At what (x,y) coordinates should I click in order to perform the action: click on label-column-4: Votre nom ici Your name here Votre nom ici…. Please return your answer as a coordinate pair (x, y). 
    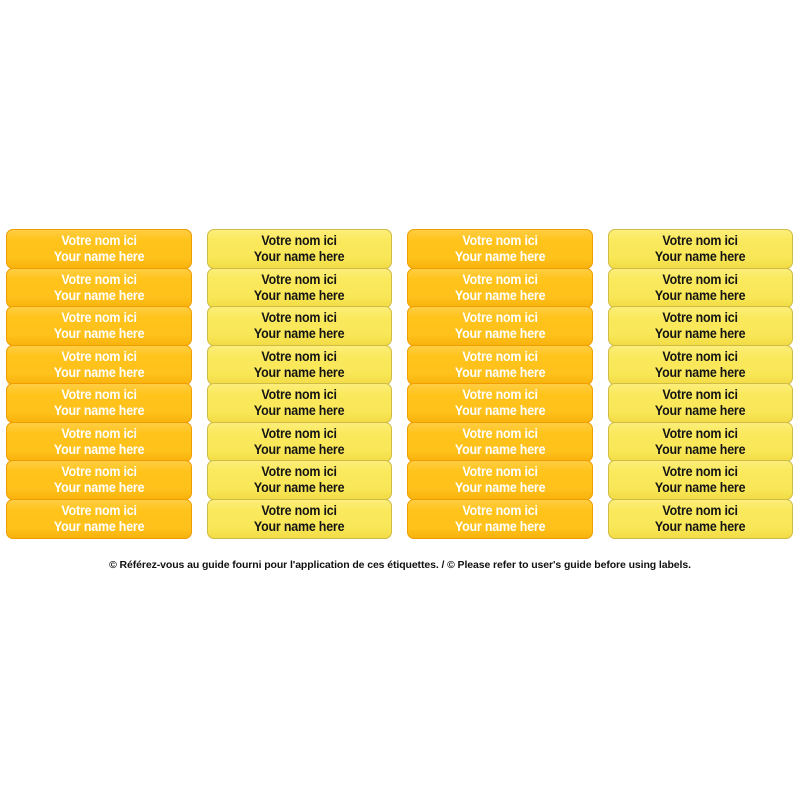
    Looking at the image, I should click on (700, 384).